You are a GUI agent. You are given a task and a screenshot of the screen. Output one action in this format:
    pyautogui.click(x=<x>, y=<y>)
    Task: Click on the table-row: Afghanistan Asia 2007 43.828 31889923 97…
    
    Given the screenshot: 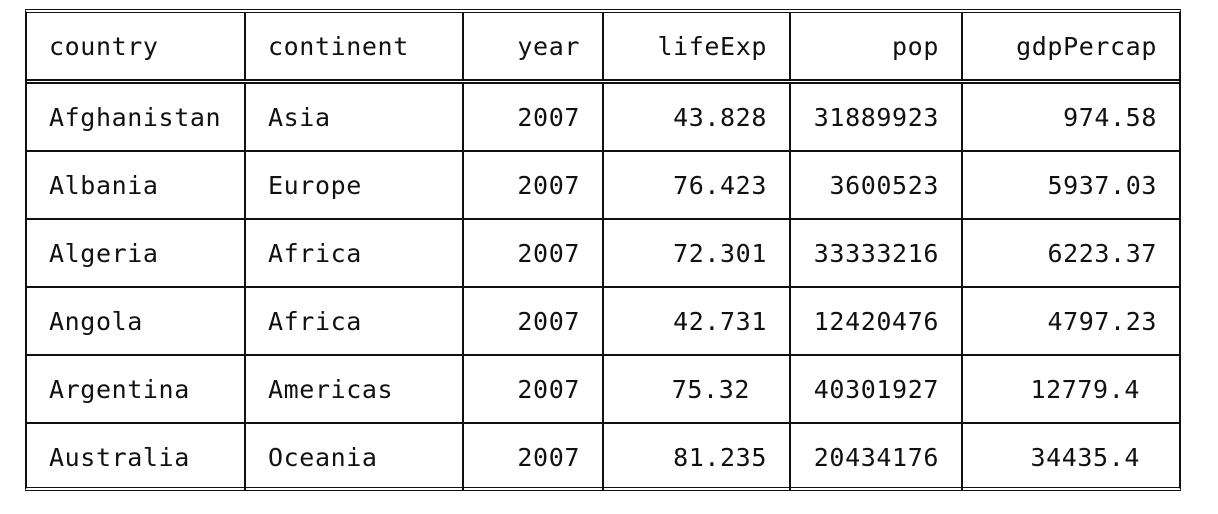 What is the action you would take?
    pyautogui.click(x=603, y=116)
    